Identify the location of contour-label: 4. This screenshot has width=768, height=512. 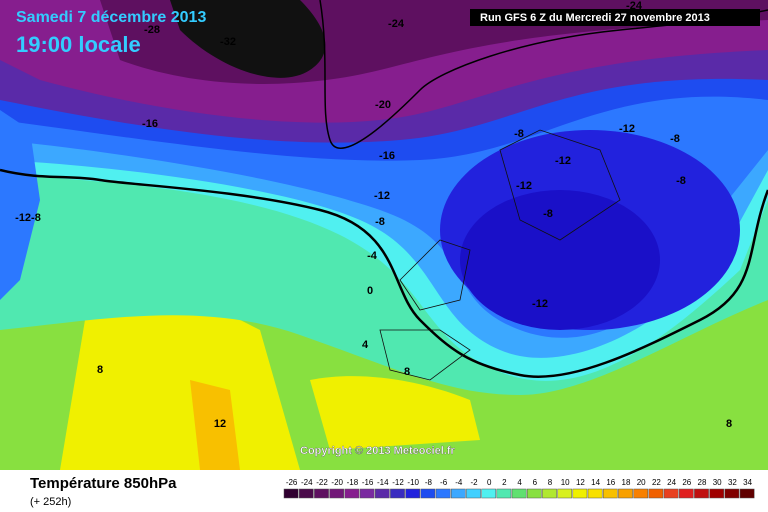
(365, 345).